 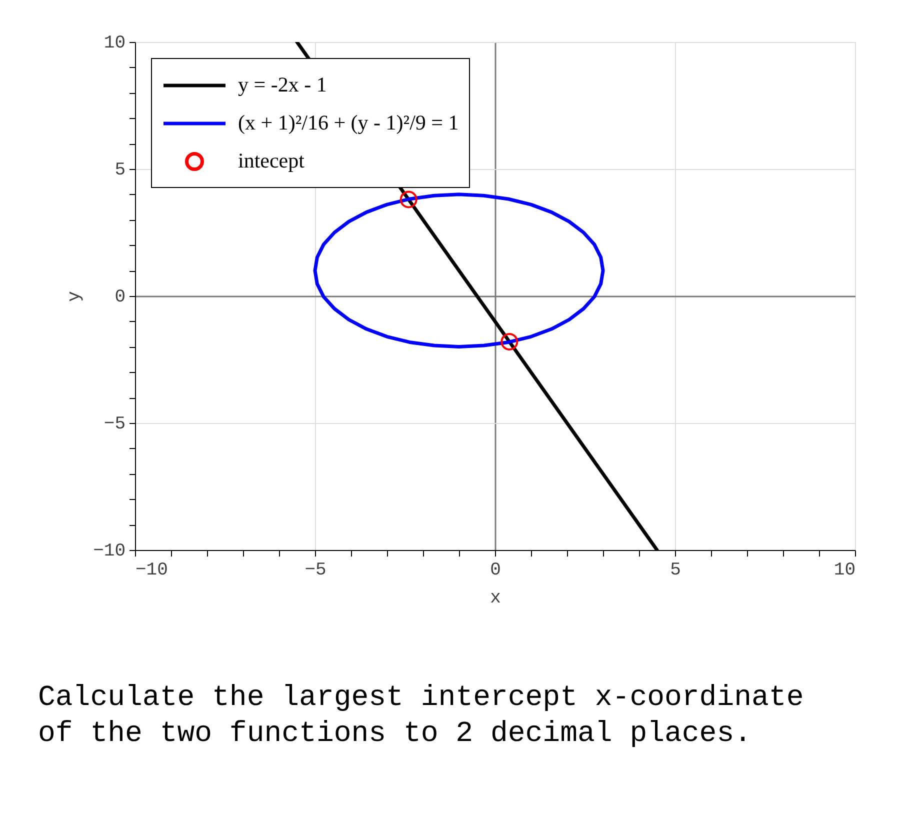 I want to click on text: Calculate the largest intercept x-coordinate of the two functions to 2 decimal places., so click(x=421, y=715).